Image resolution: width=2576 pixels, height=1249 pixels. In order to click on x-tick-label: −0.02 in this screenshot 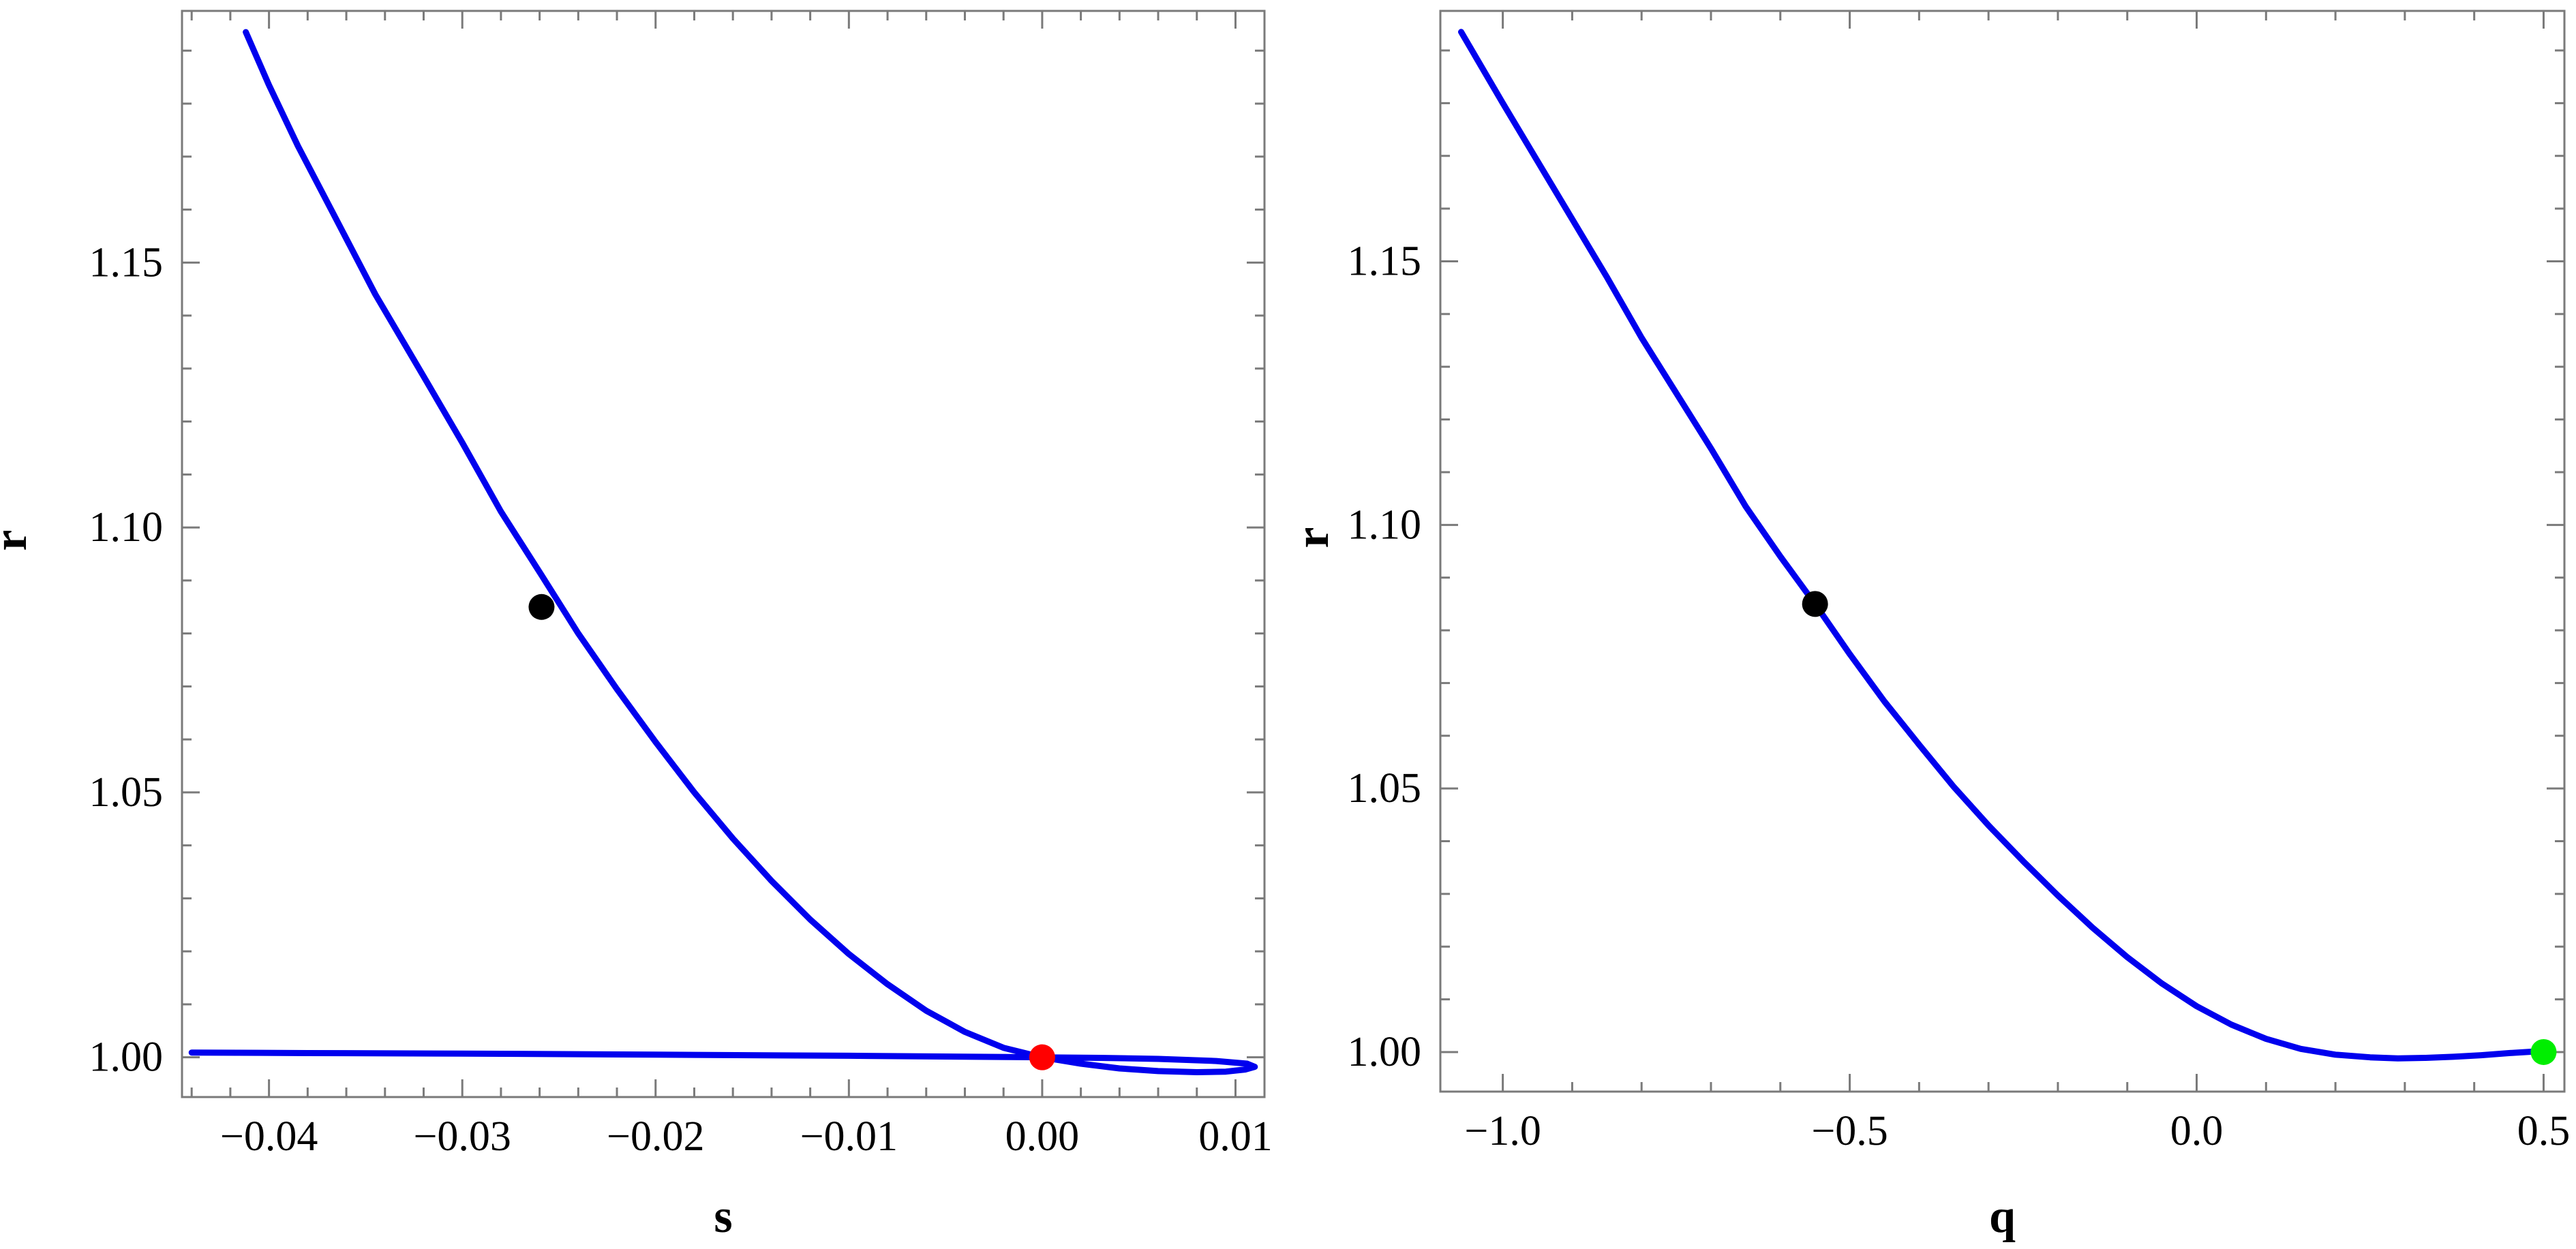, I will do `click(655, 1136)`.